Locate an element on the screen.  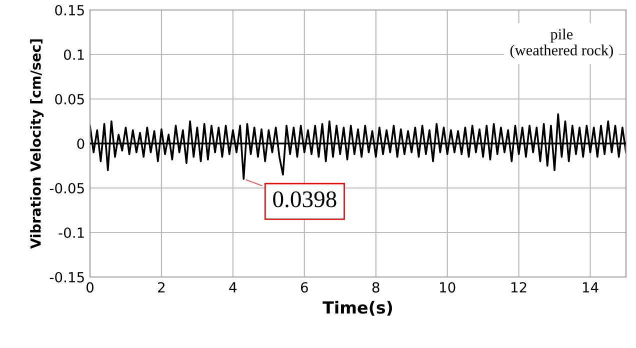
annotation: 0.0398 is located at coordinates (304, 199).